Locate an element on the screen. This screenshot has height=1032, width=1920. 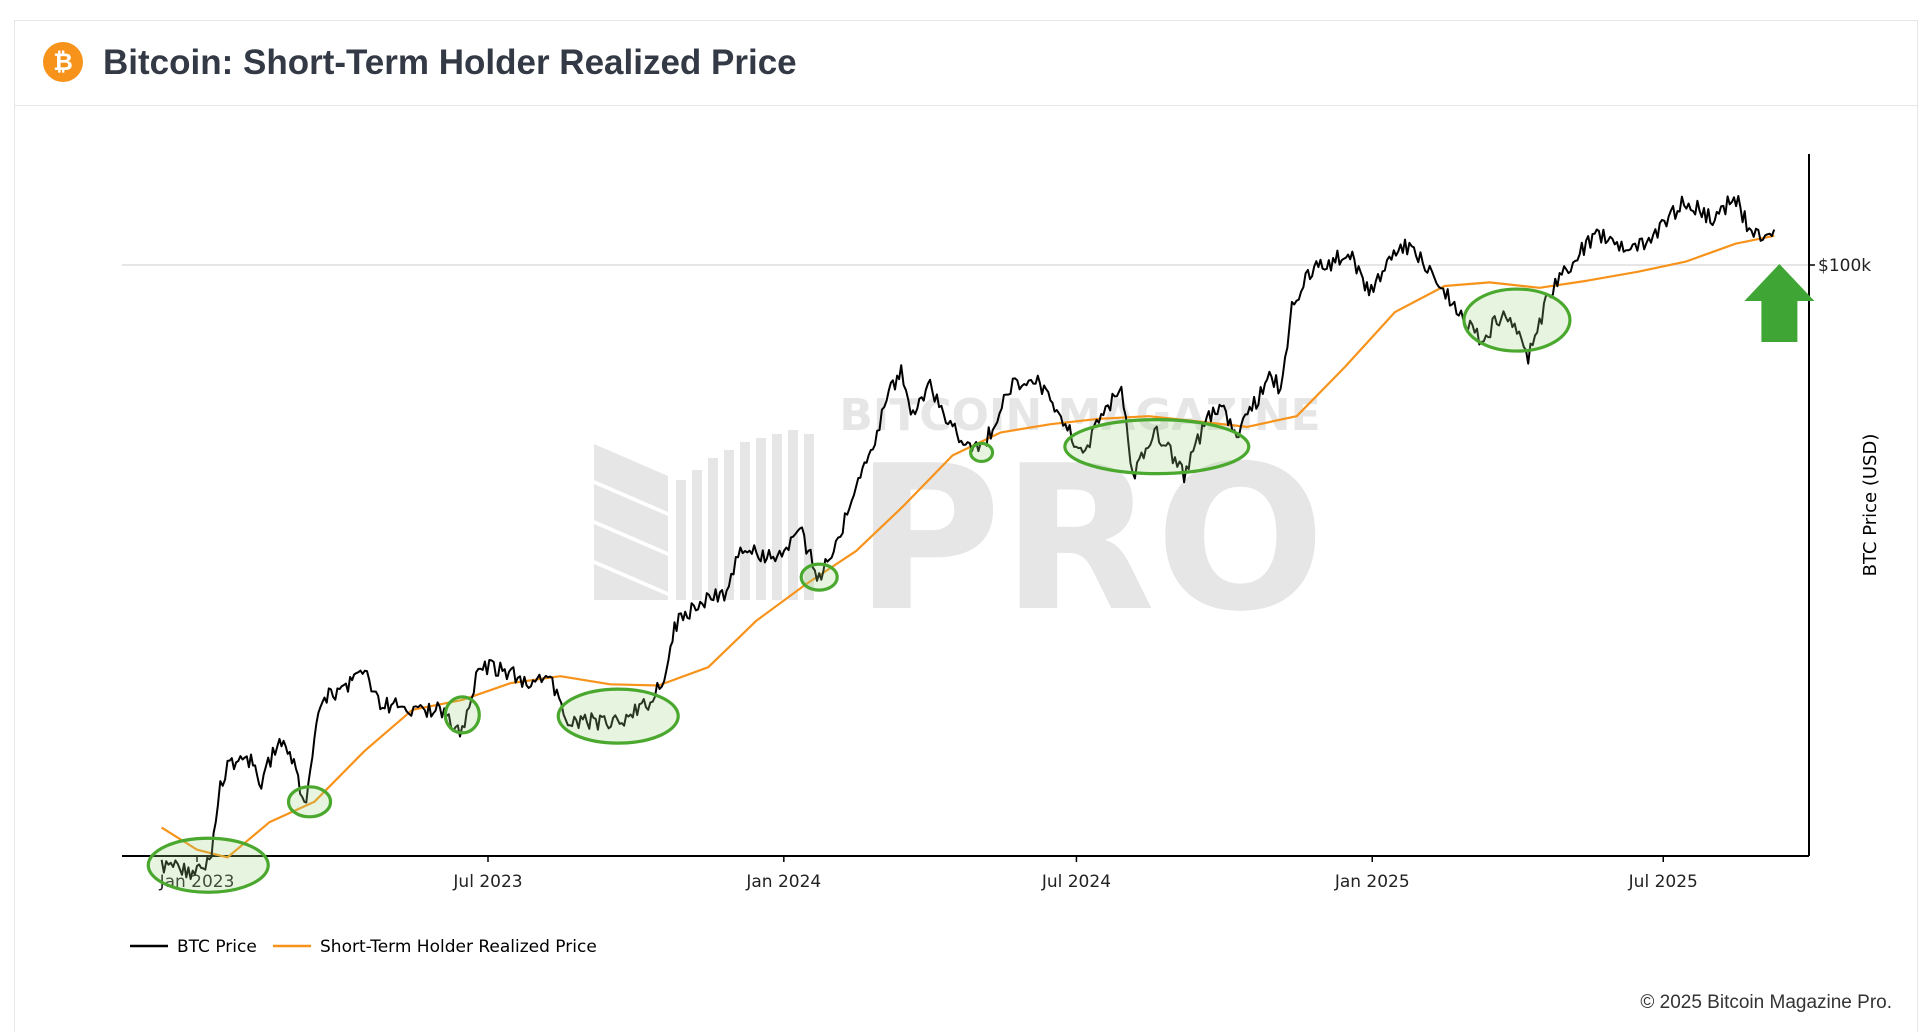
legend-label-sth-realized-price: Short-Term Holder Realized Price is located at coordinates (458, 947).